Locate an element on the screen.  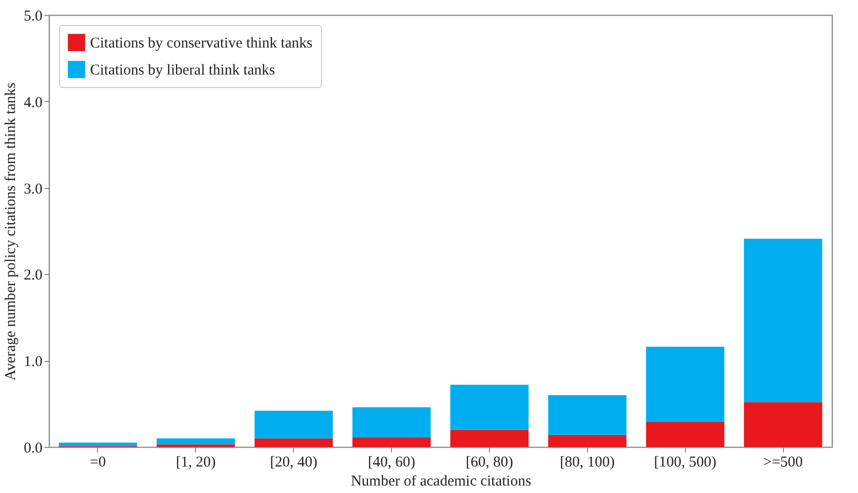
x-tick-label: [1, 20) is located at coordinates (196, 462).